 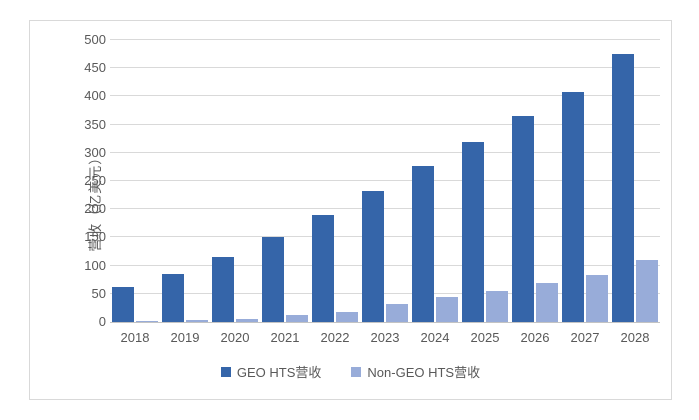 I want to click on bar-nongeo-2021, so click(x=297, y=318).